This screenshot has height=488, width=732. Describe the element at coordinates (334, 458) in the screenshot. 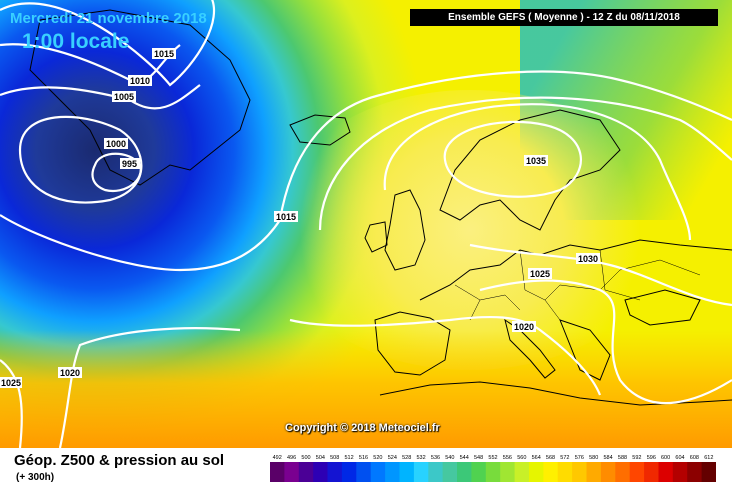

I see `scale-tick-label: 508` at that location.